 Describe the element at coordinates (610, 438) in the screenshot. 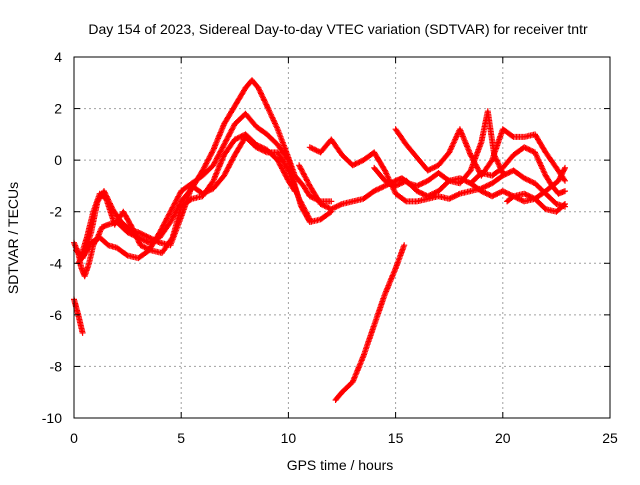

I see `x-tick-label: 25` at that location.